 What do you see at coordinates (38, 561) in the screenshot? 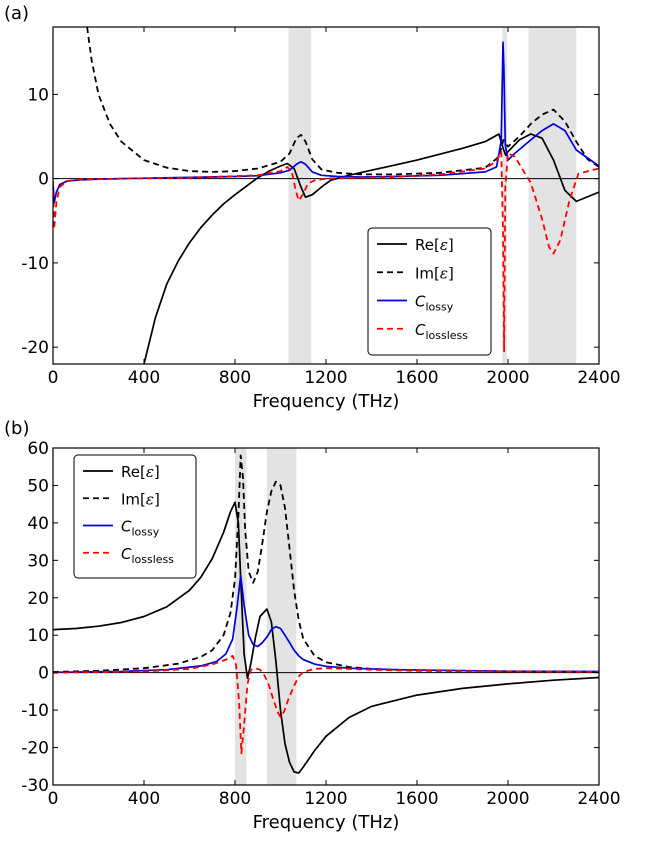
I see `y-tick-label: 30` at bounding box center [38, 561].